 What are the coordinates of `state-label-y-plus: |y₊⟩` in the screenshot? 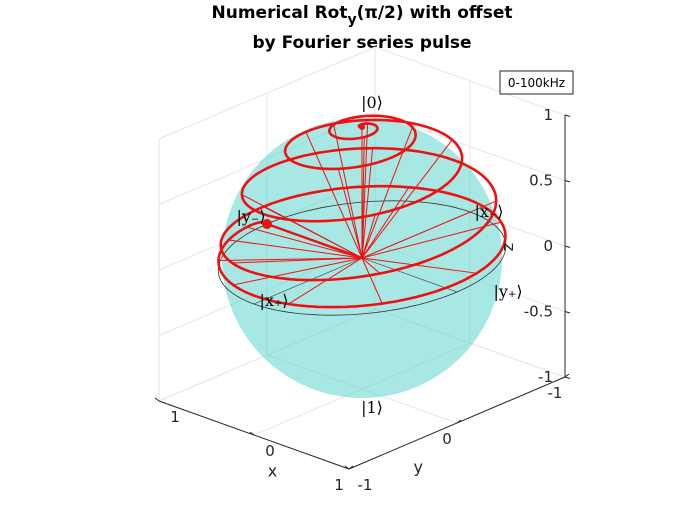 It's located at (507, 291).